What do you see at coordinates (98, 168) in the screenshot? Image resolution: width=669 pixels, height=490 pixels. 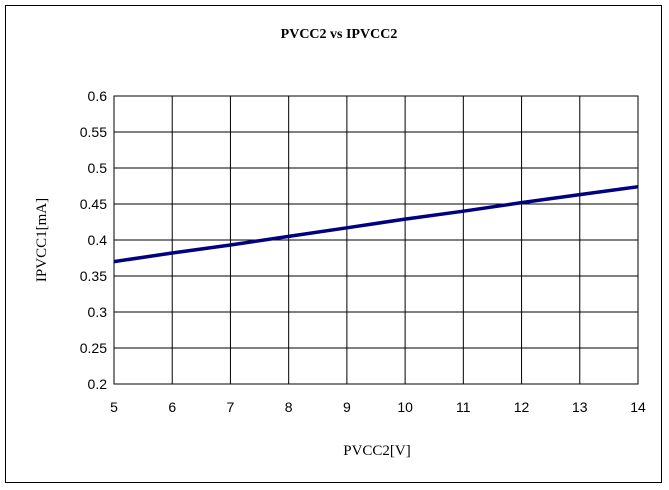 I see `y-tick-label: 0.5` at bounding box center [98, 168].